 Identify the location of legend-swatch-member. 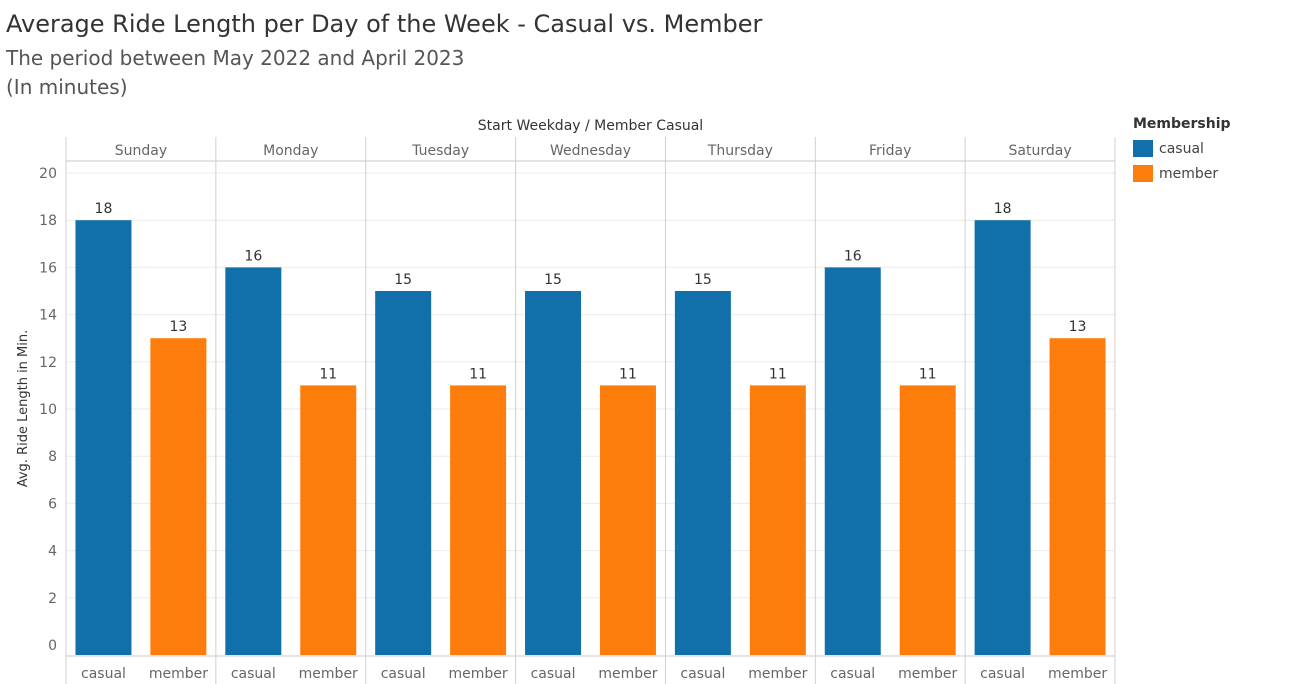
(1143, 173).